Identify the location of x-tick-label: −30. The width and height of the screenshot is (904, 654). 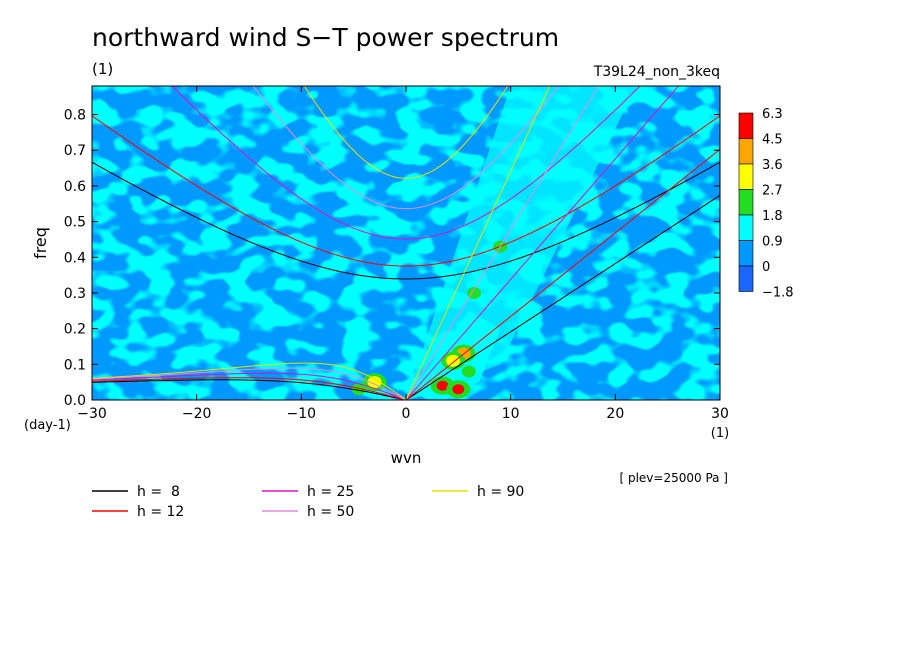
(92, 414).